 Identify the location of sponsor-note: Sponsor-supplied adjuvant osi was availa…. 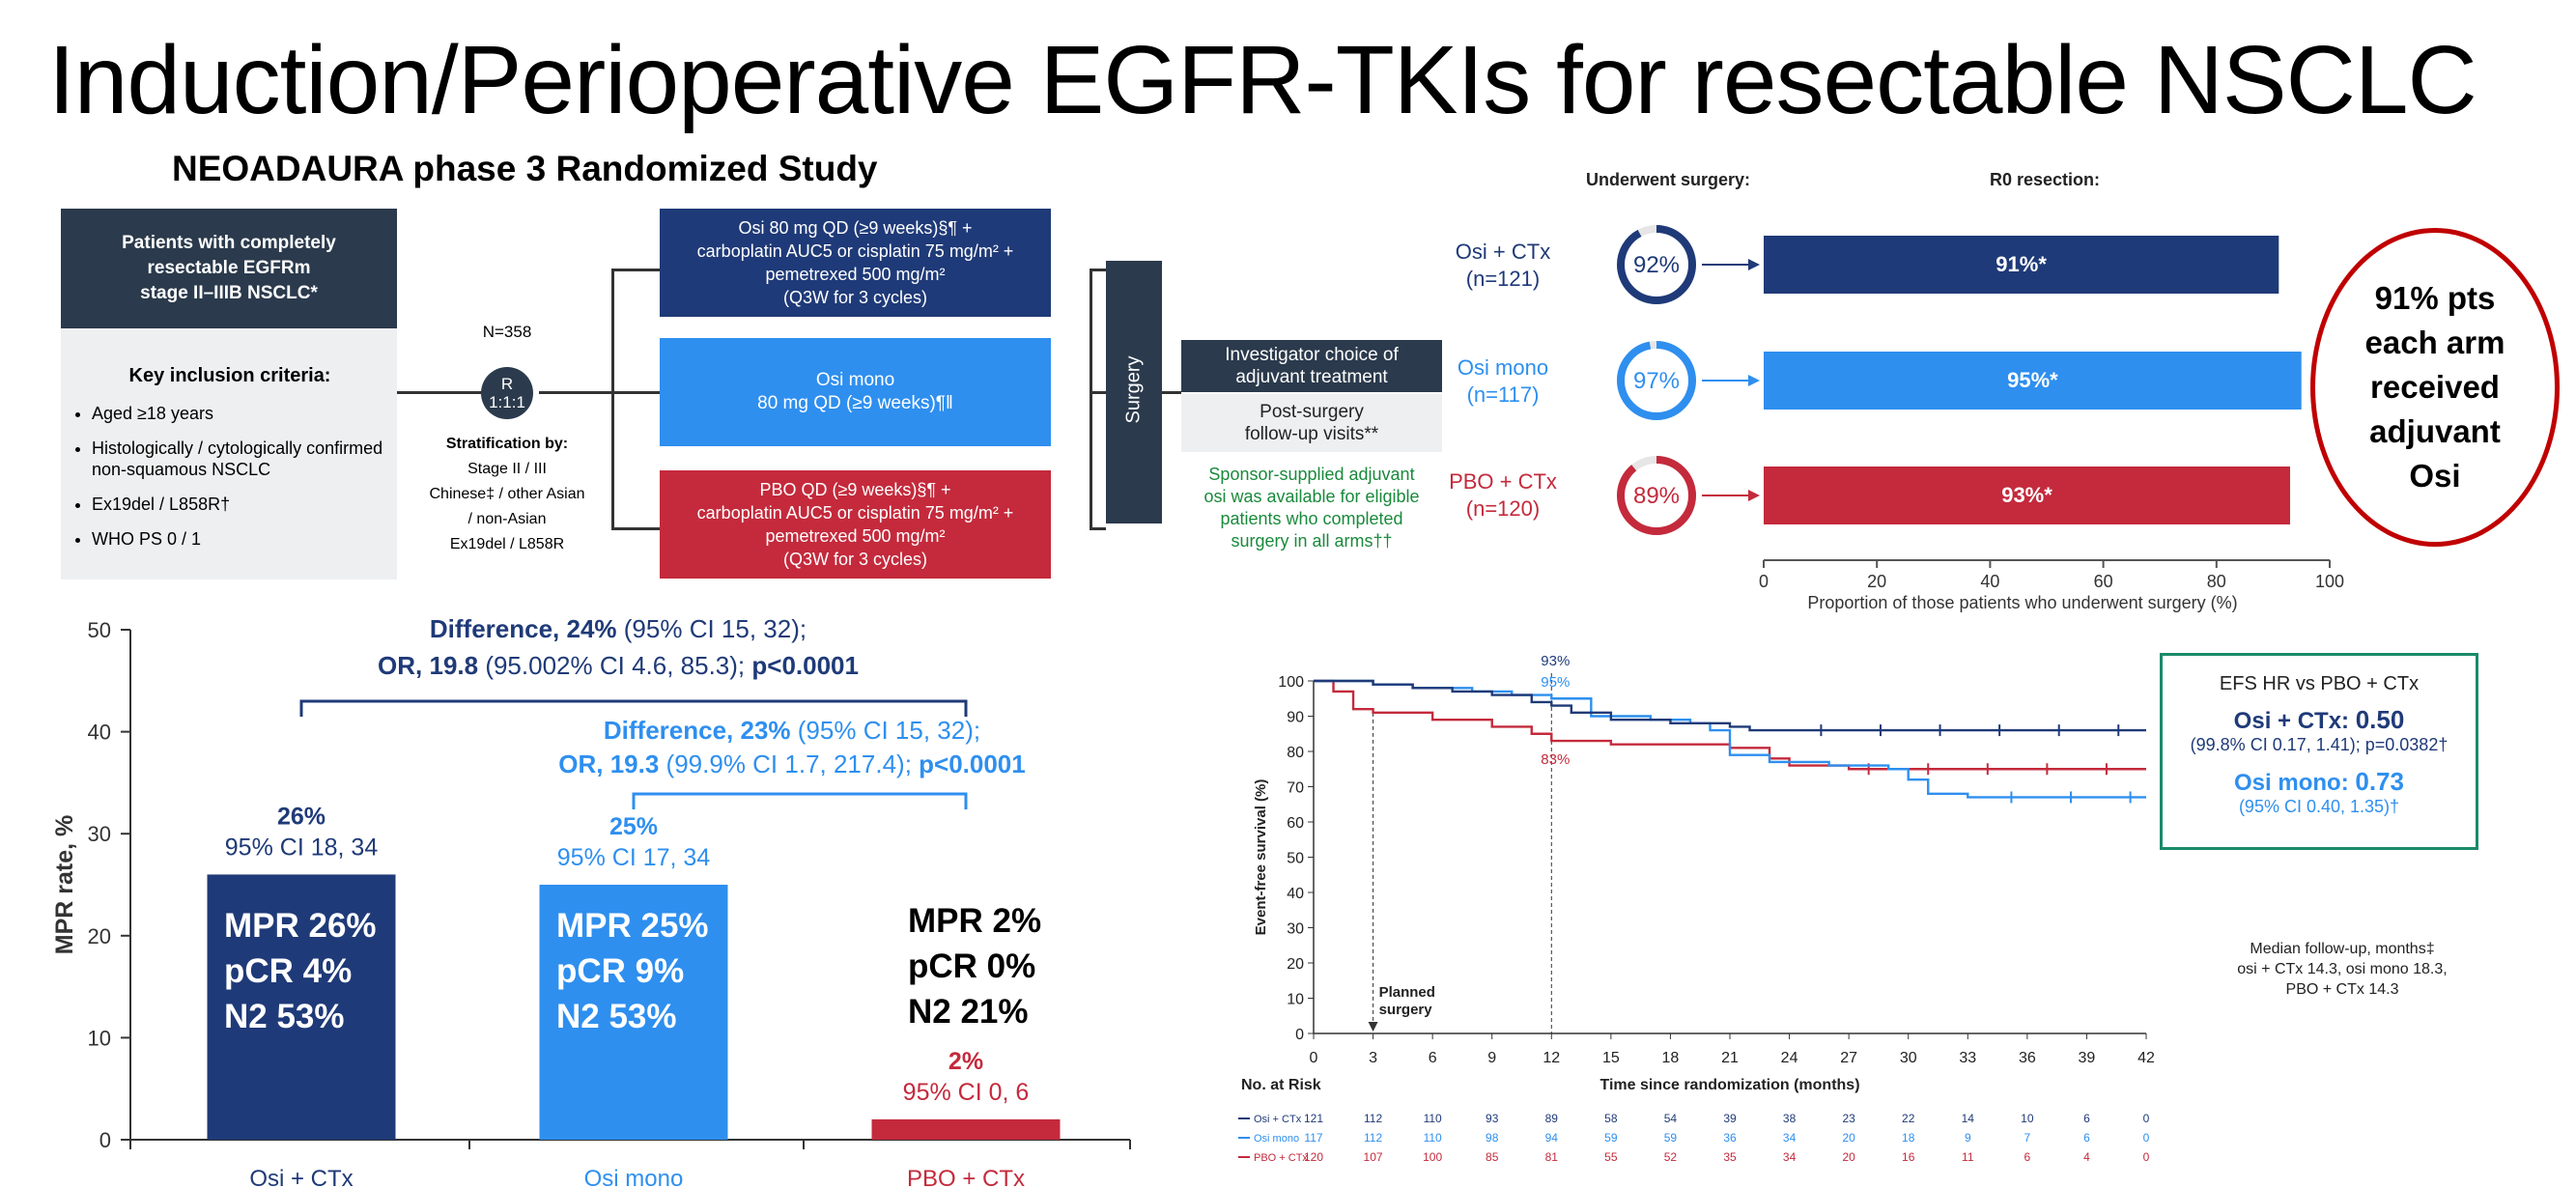
(1312, 508).